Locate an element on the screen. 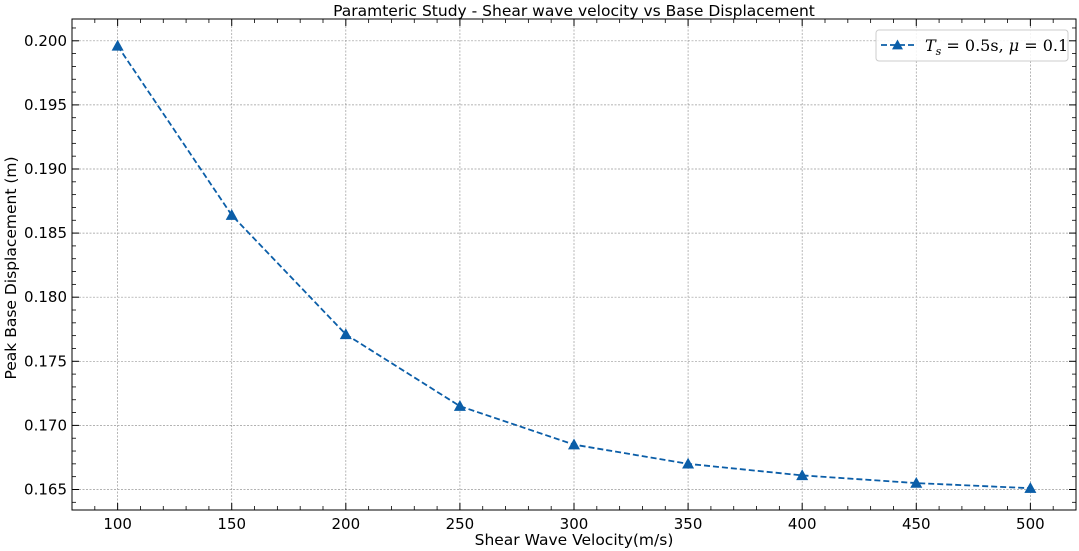 Image resolution: width=1079 pixels, height=551 pixels. x-tick-label: 450 is located at coordinates (916, 524).